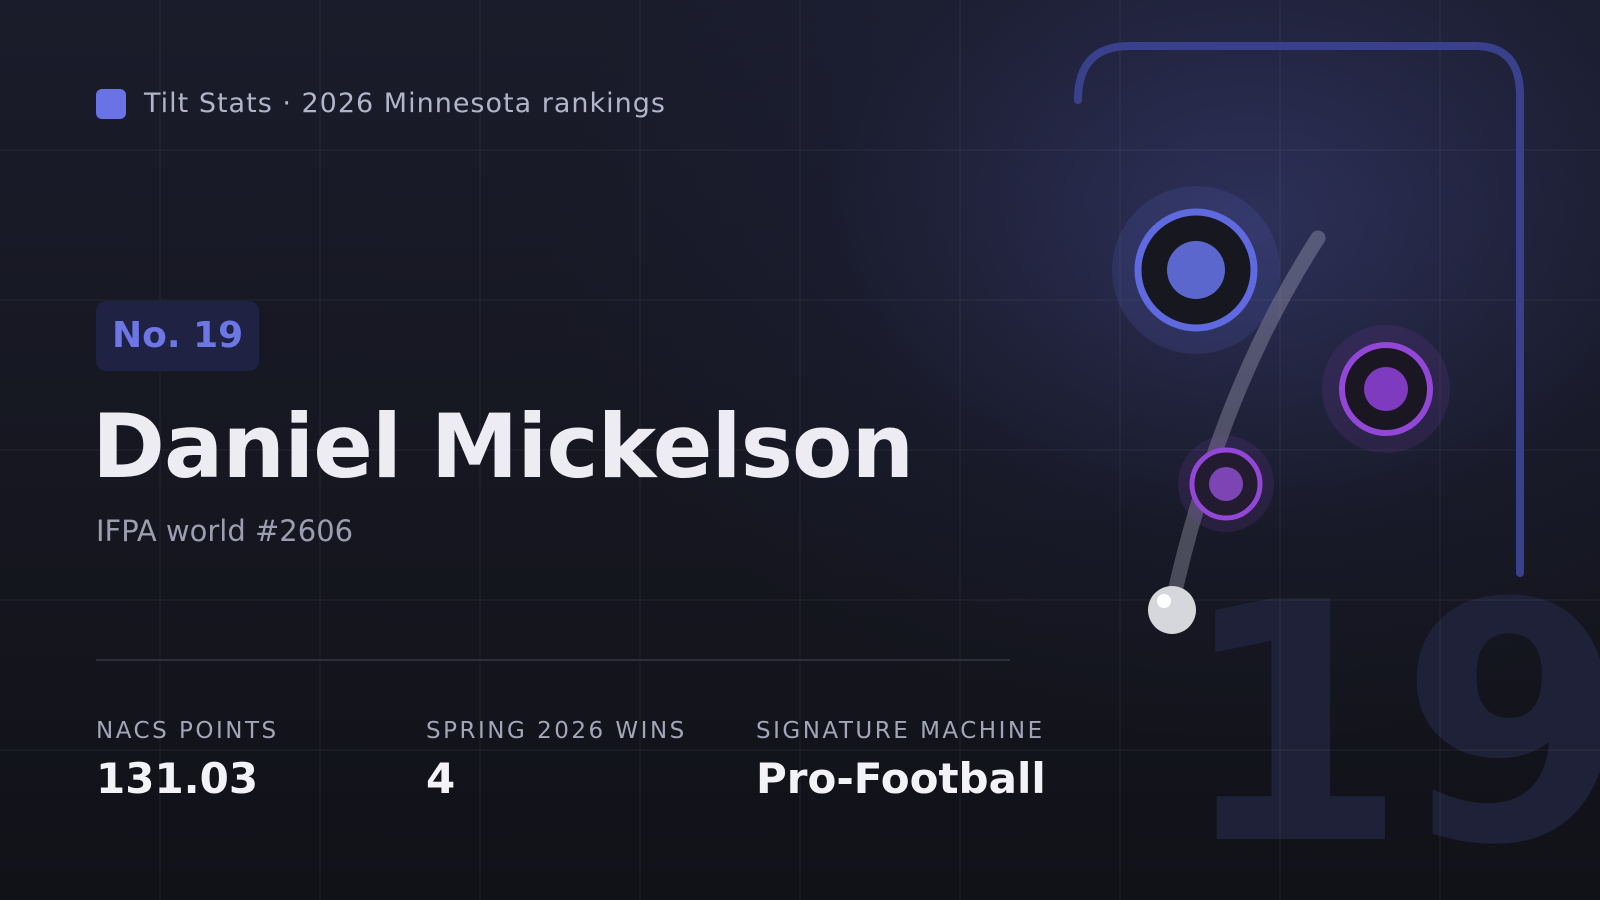  What do you see at coordinates (1172, 610) in the screenshot?
I see `pinball` at bounding box center [1172, 610].